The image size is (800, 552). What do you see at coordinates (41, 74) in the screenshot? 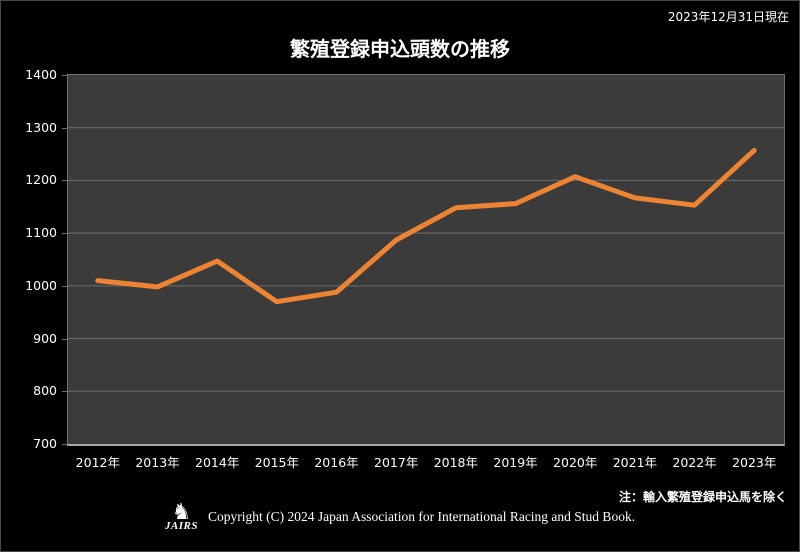
I see `y-tick-label-1400: 1400` at bounding box center [41, 74].